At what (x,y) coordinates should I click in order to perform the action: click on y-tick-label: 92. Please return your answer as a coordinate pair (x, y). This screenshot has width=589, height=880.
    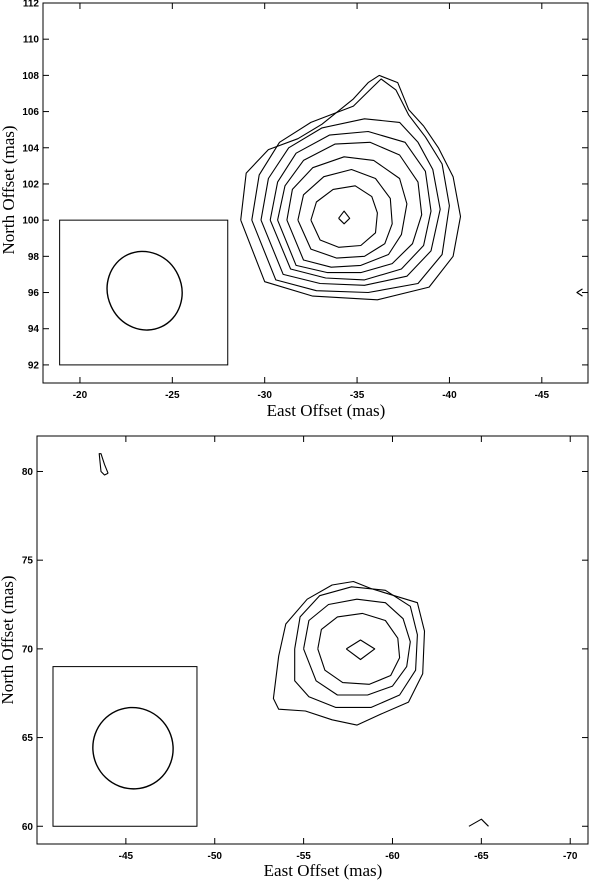
    Looking at the image, I should click on (34, 365).